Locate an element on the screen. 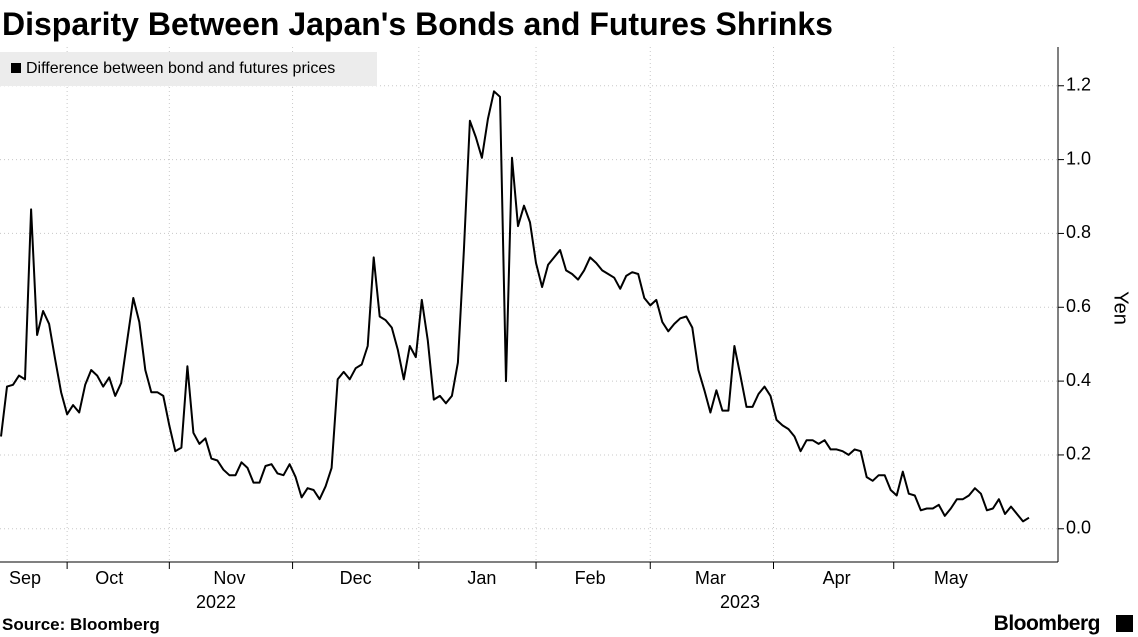 The height and width of the screenshot is (637, 1138). brand-icon is located at coordinates (1124, 623).